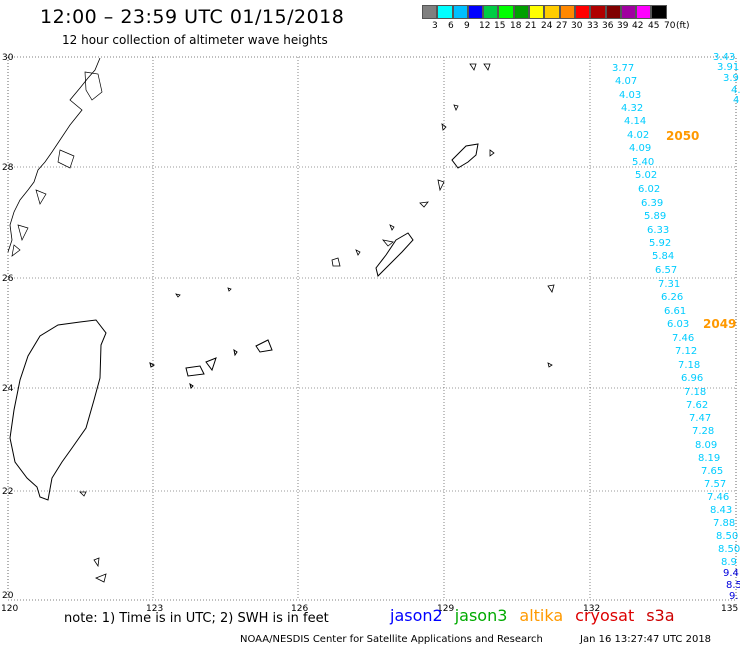 Image resolution: width=740 pixels, height=650 pixels. I want to click on scale-label: 18, so click(516, 26).